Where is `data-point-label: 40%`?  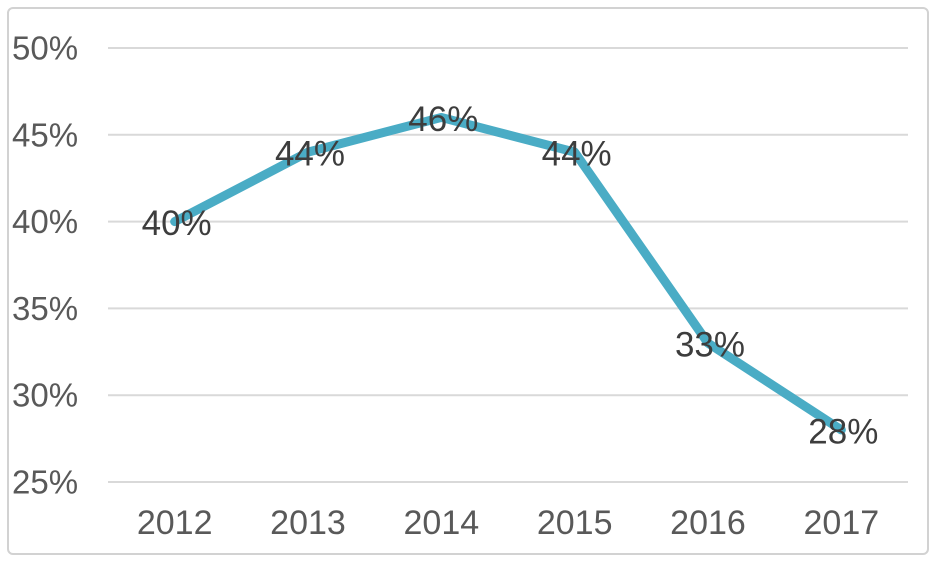
data-point-label: 40% is located at coordinates (177, 223).